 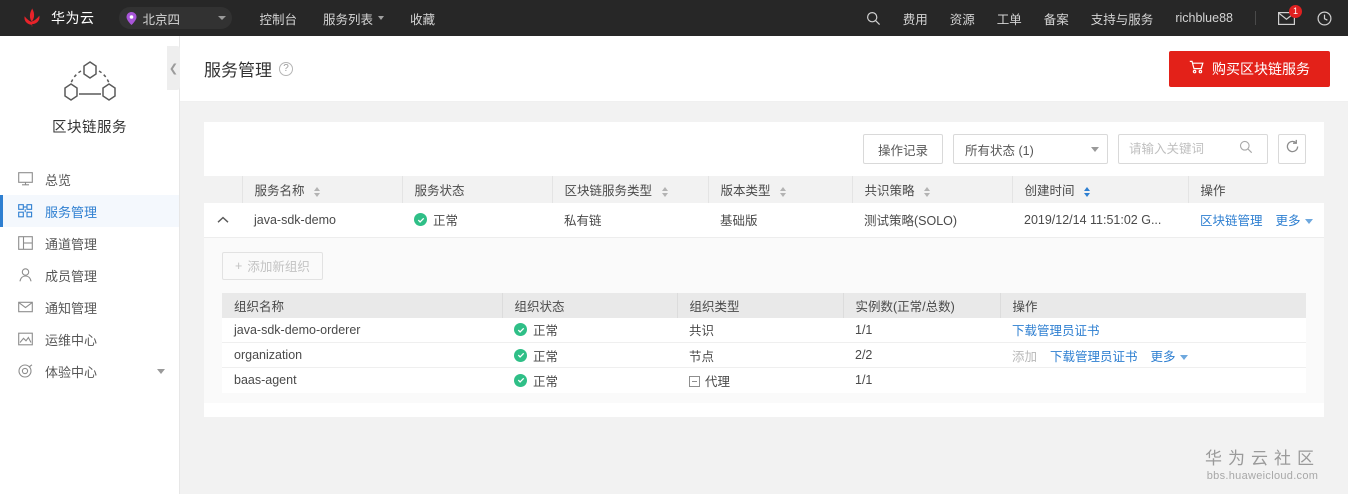 What do you see at coordinates (1196, 68) in the screenshot?
I see `cart-icon` at bounding box center [1196, 68].